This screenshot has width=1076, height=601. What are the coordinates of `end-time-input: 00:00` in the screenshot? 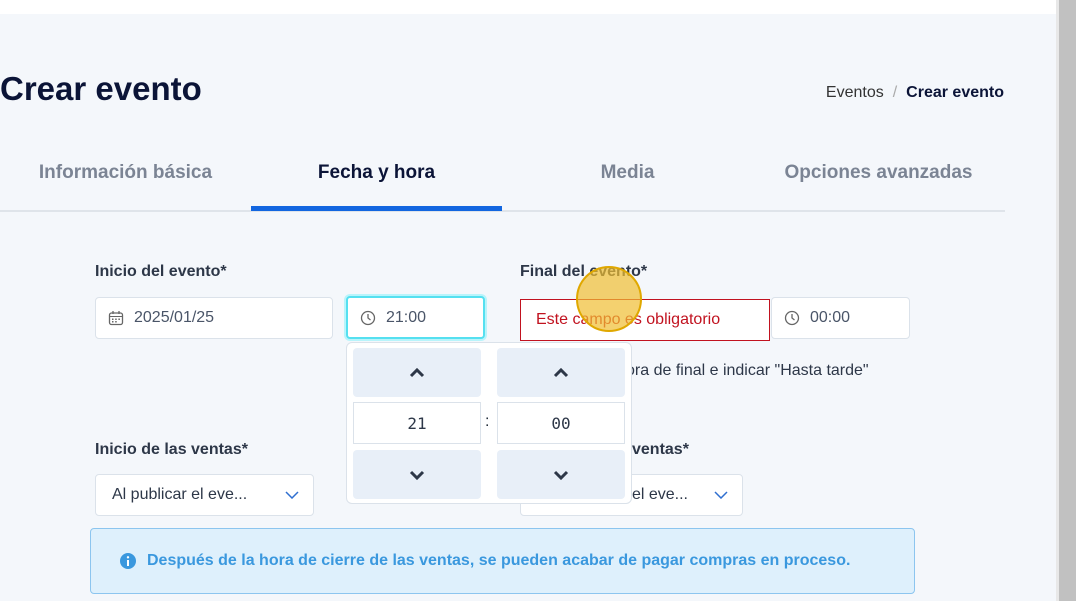 It's located at (840, 318).